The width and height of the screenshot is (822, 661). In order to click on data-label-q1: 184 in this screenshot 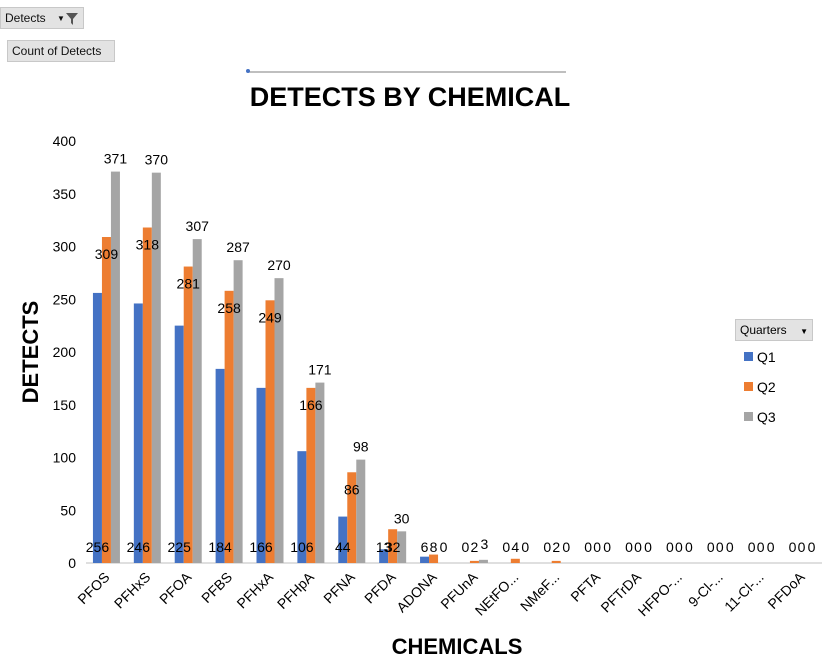, I will do `click(220, 547)`.